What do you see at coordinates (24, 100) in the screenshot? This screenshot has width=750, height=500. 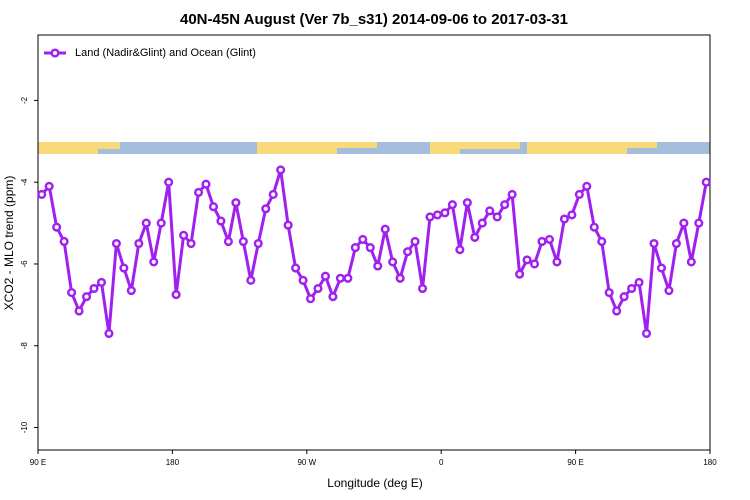 I see `y-tick-label: -2` at bounding box center [24, 100].